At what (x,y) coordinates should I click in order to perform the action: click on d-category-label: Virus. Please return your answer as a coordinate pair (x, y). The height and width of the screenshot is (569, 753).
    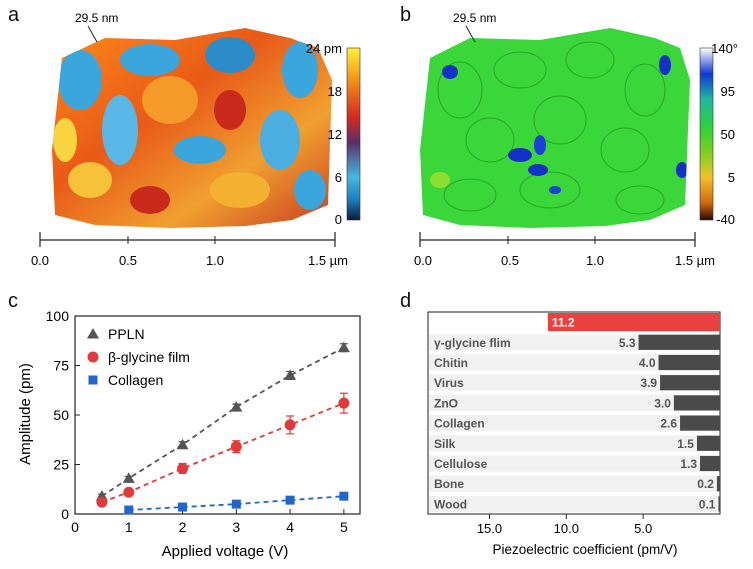
    Looking at the image, I should click on (449, 383).